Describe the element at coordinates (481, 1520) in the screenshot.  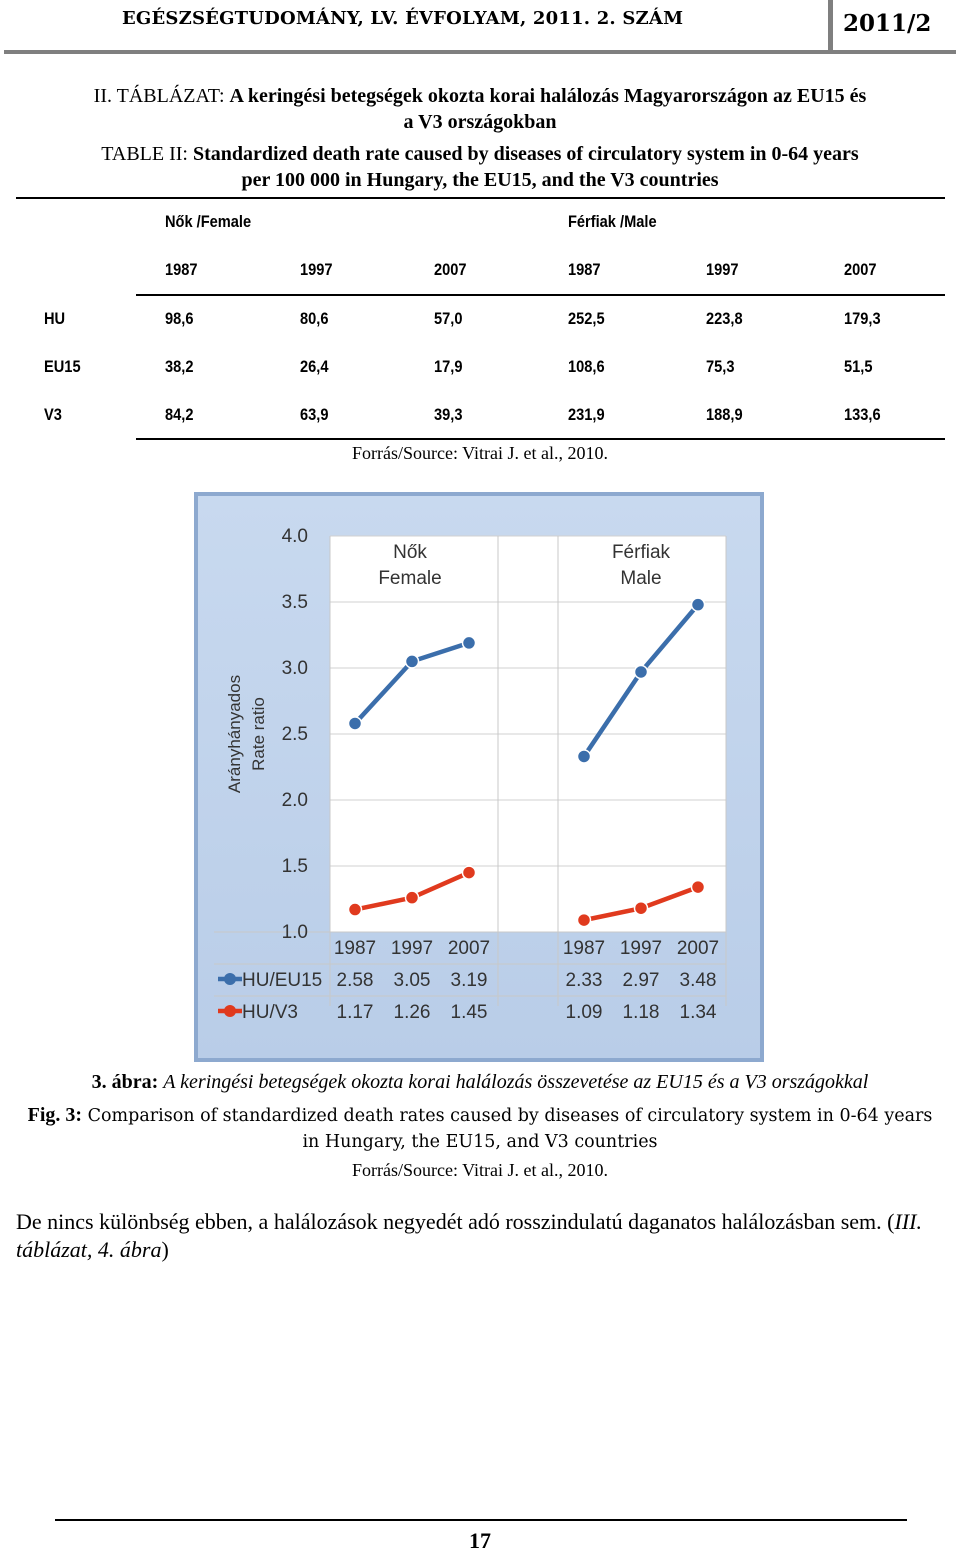
I see `footer-rule` at that location.